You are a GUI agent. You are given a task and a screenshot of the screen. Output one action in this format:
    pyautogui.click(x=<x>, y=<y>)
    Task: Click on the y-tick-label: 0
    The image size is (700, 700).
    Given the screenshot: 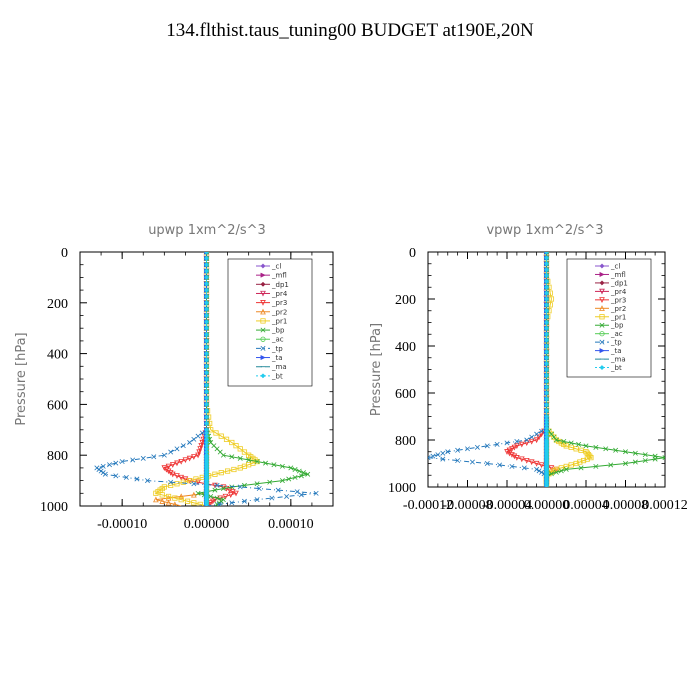 What is the action you would take?
    pyautogui.click(x=64, y=253)
    